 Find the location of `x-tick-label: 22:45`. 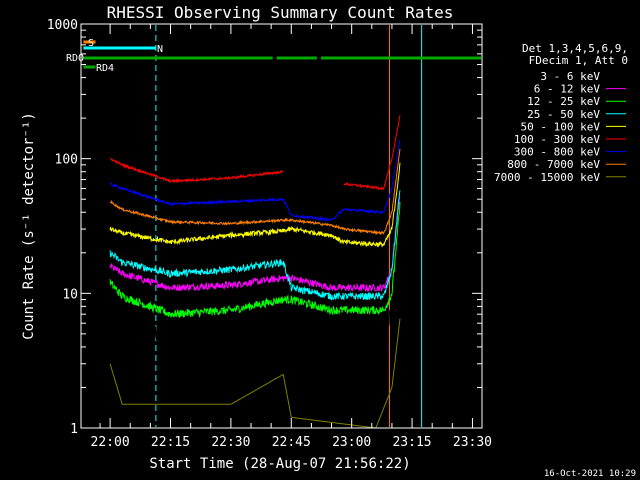

x-tick-label: 22:45 is located at coordinates (291, 442).